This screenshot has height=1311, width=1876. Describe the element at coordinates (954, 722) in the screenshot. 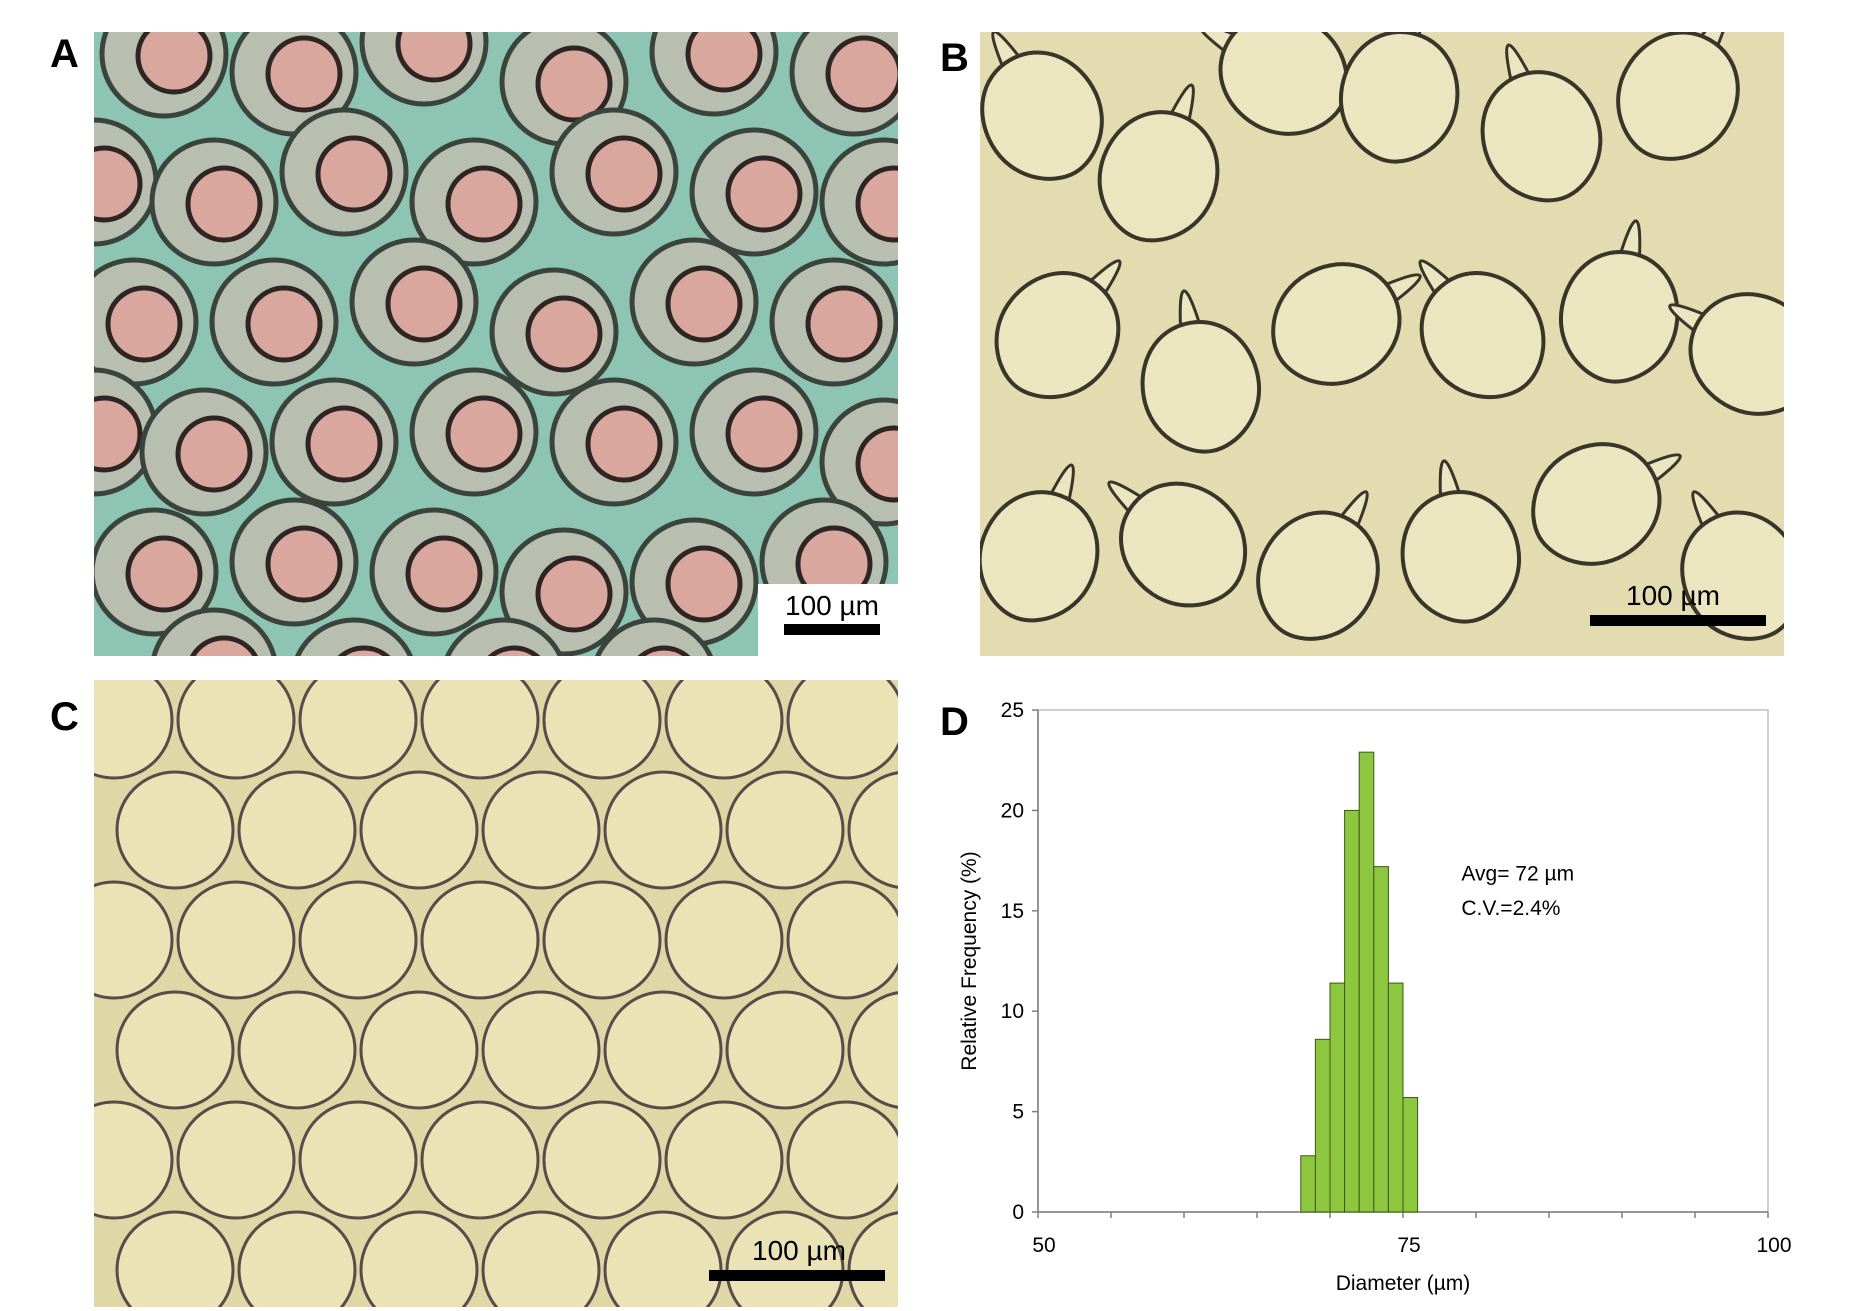

I see `panel-label-d: D` at that location.